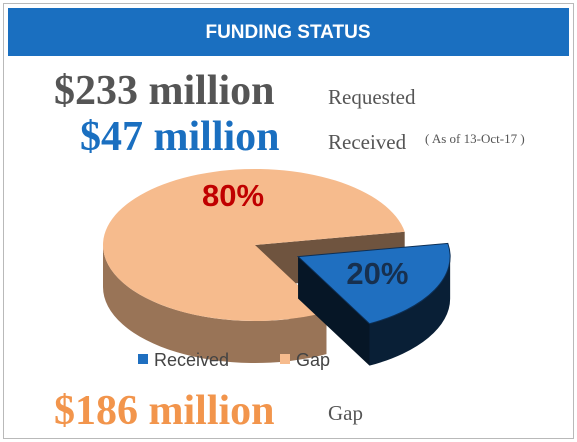 The image size is (577, 442). Describe the element at coordinates (367, 142) in the screenshot. I see `received-label: Received` at that location.